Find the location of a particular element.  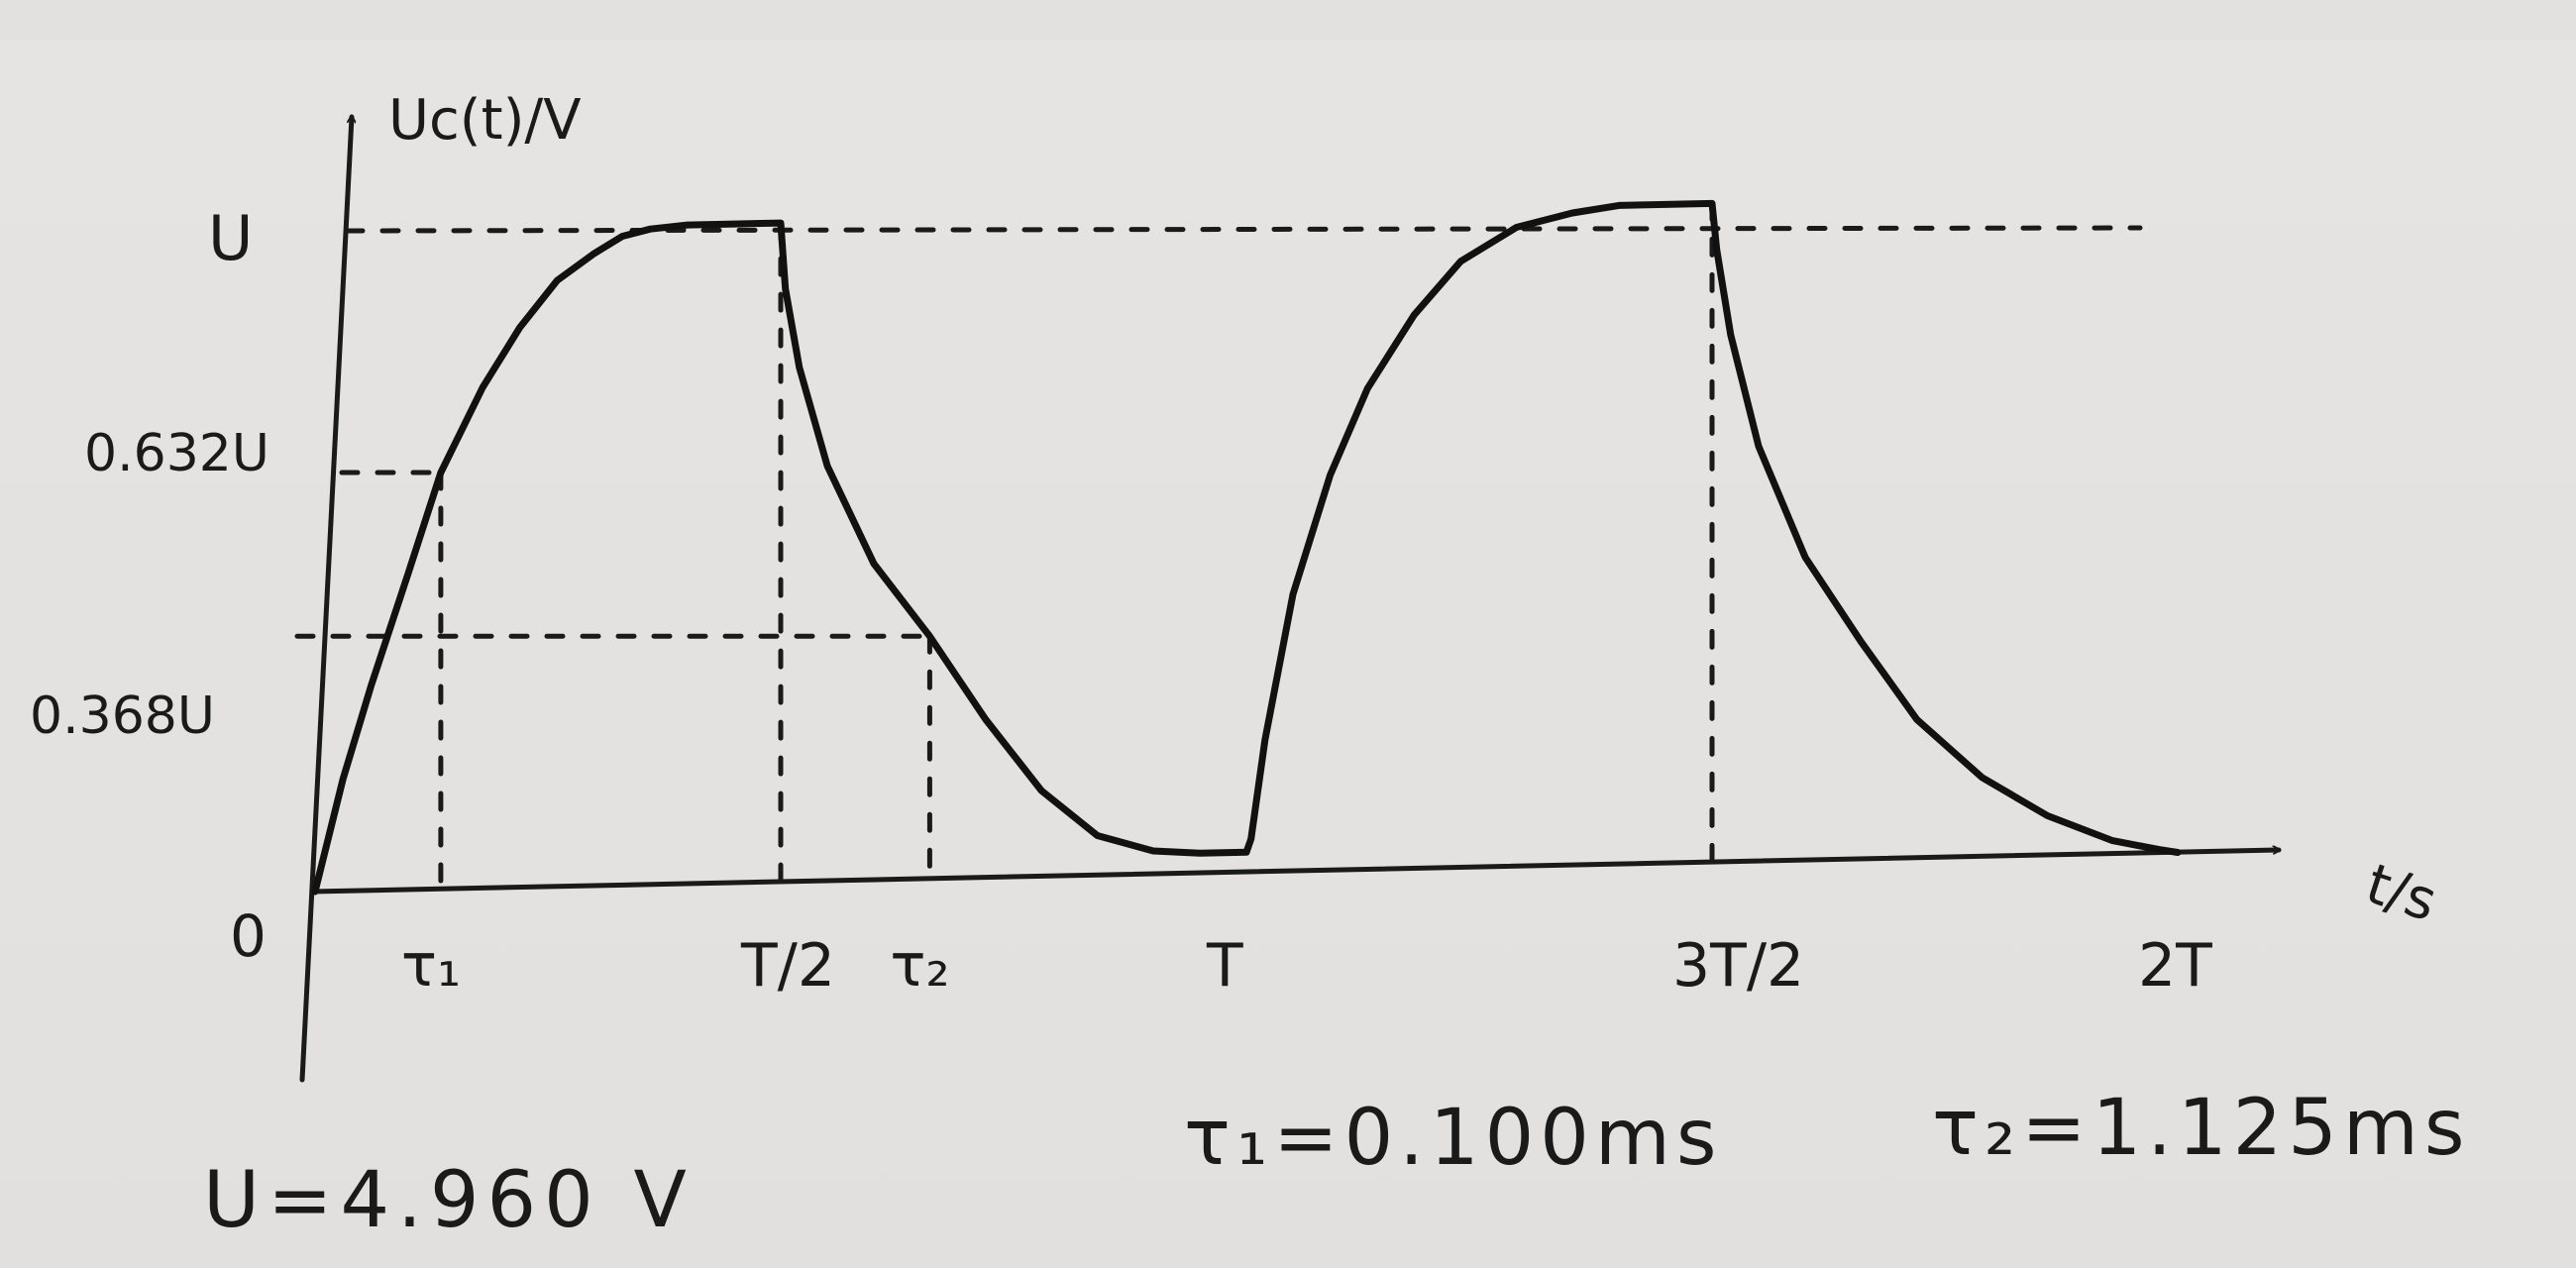

y-tick-label: U is located at coordinates (230, 238).